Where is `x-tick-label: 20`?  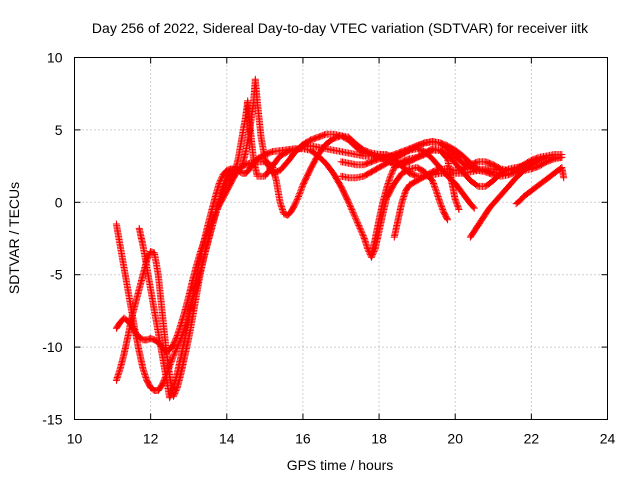 x-tick-label: 20 is located at coordinates (455, 439).